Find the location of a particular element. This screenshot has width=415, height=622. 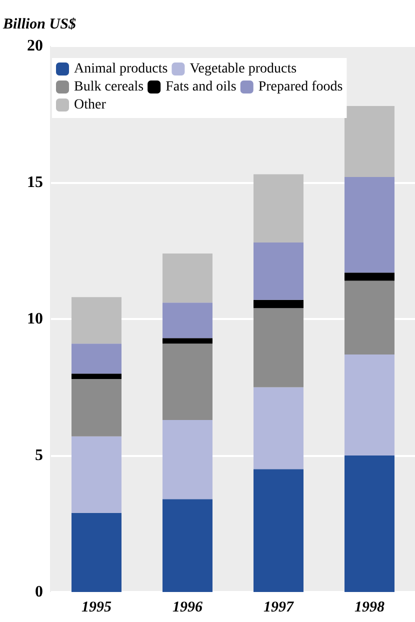

x-tick-label: 1996 is located at coordinates (187, 608).